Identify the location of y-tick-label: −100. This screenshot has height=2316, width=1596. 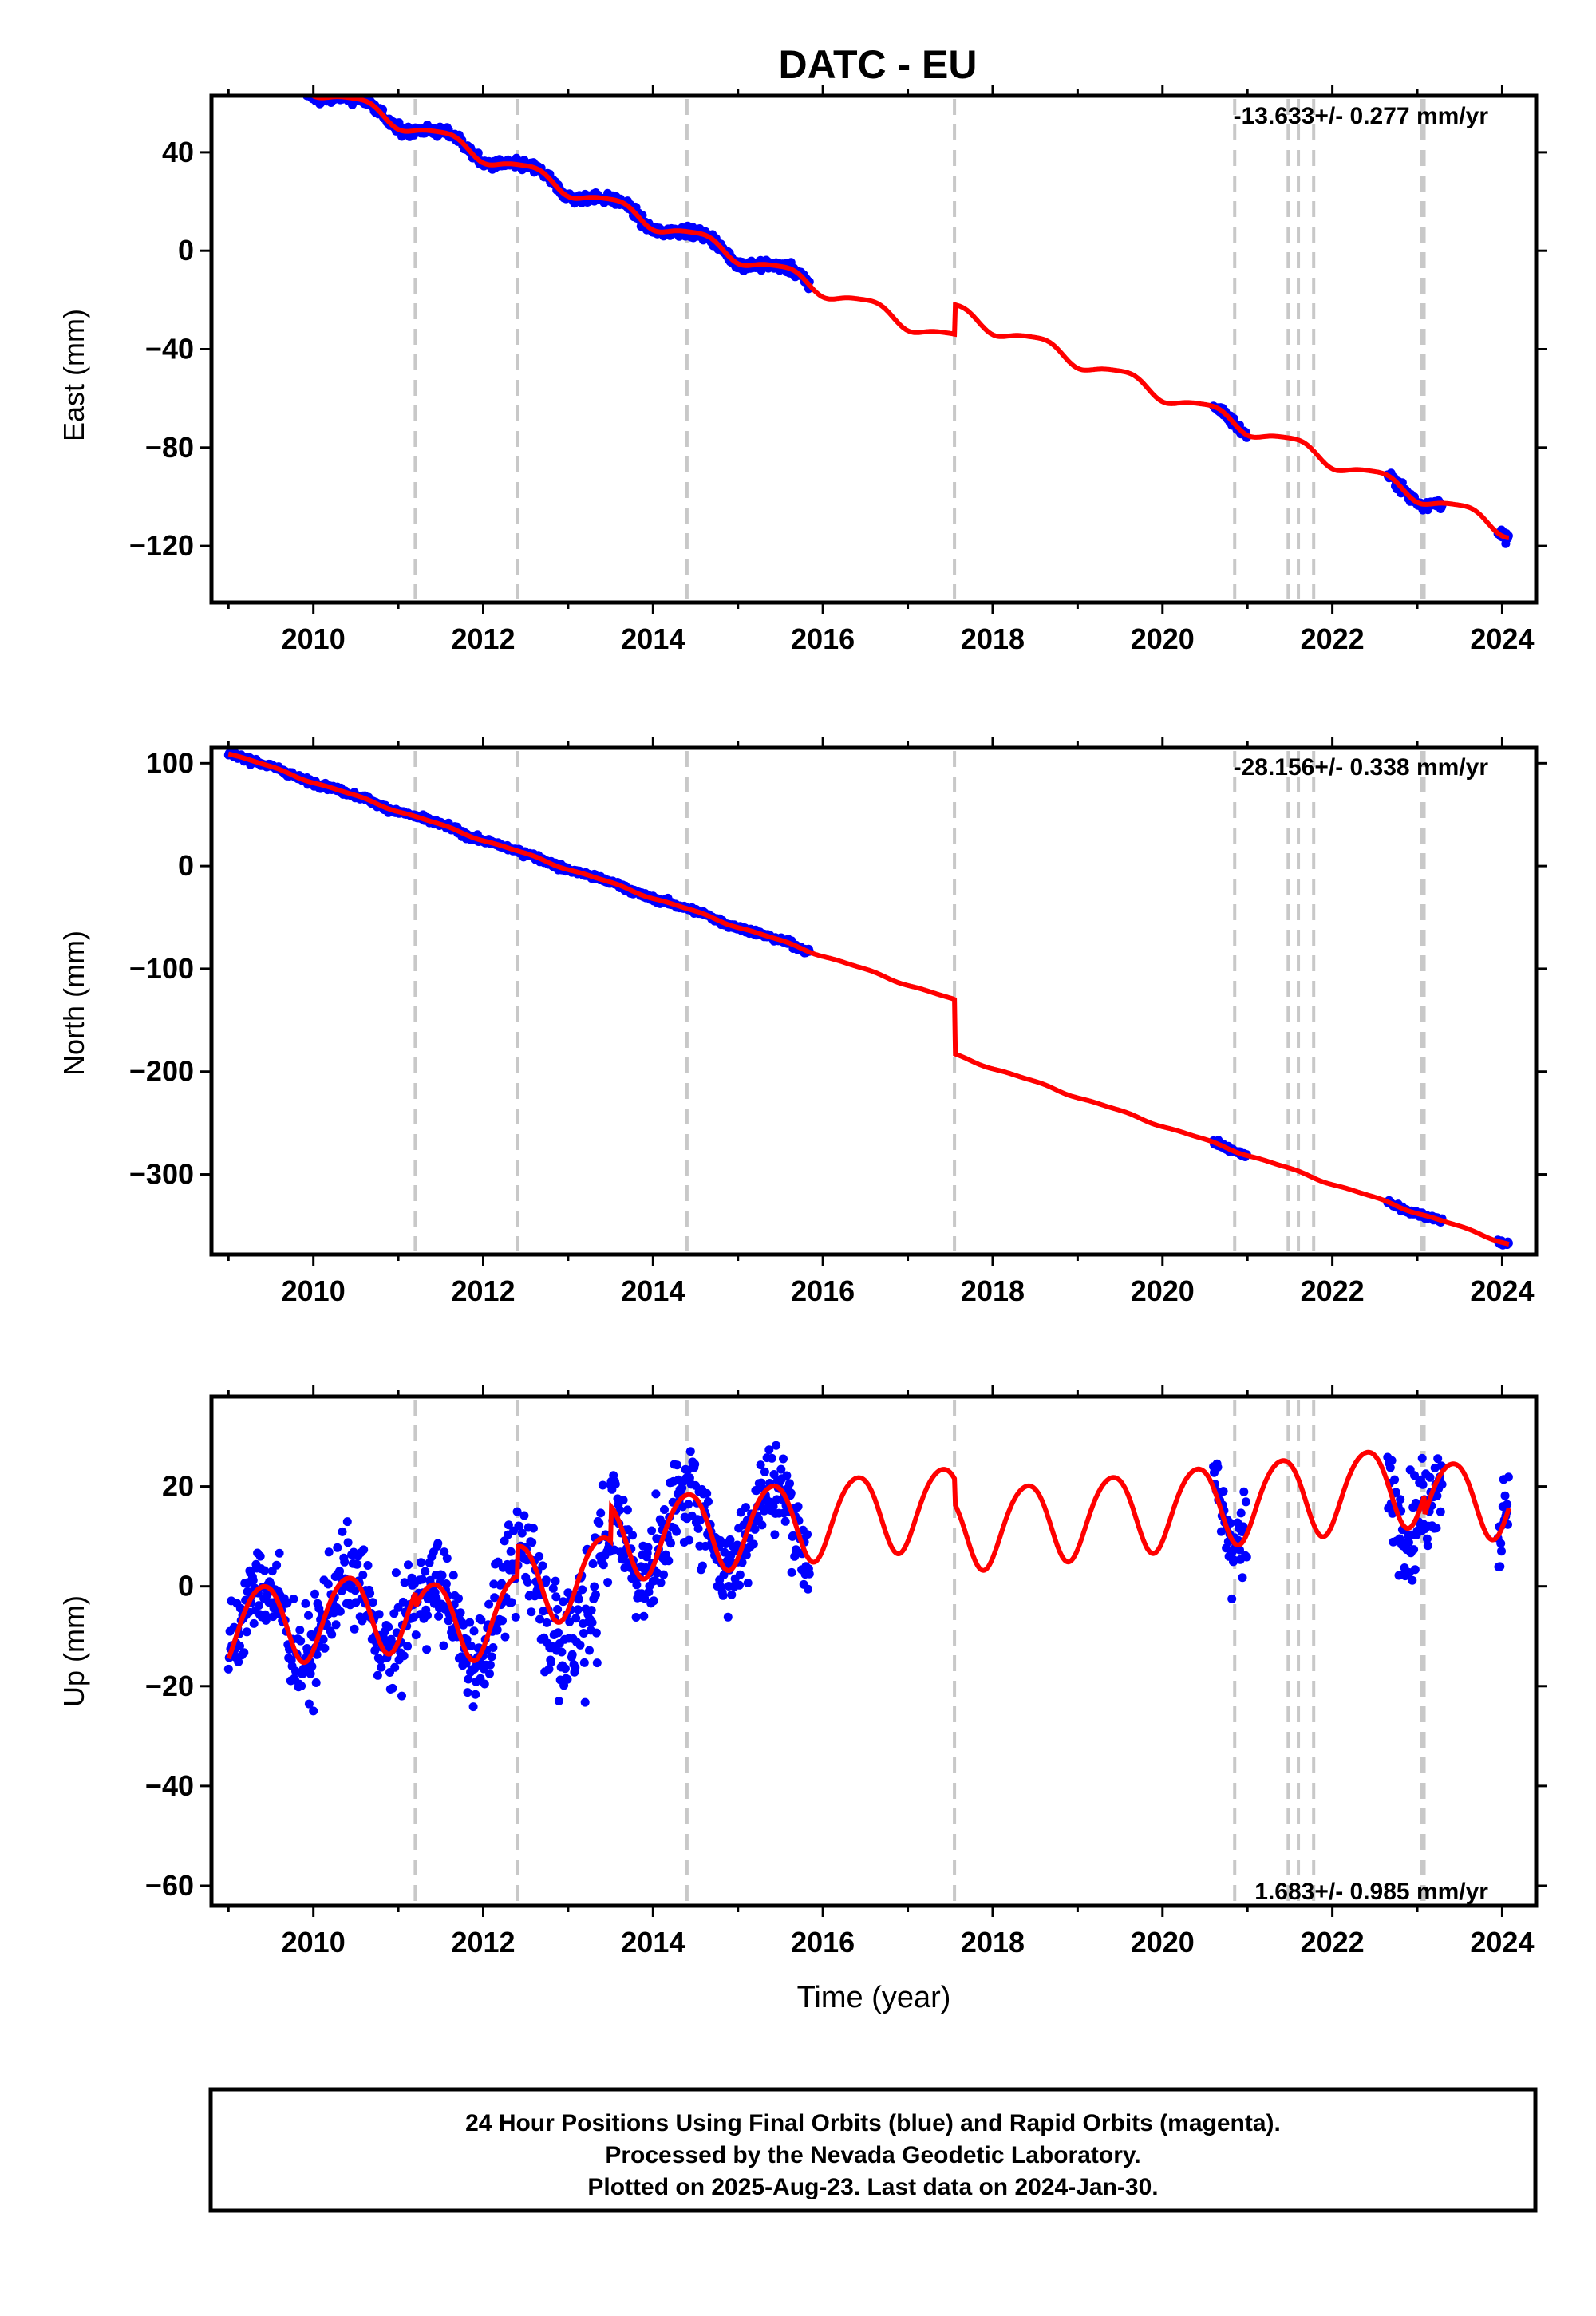
(161, 969).